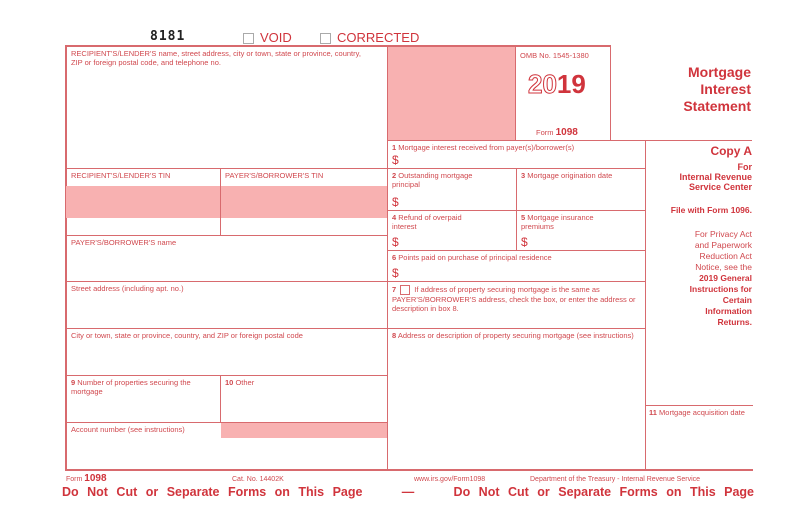  Describe the element at coordinates (226, 202) in the screenshot. I see `tin-shaded-area` at that location.